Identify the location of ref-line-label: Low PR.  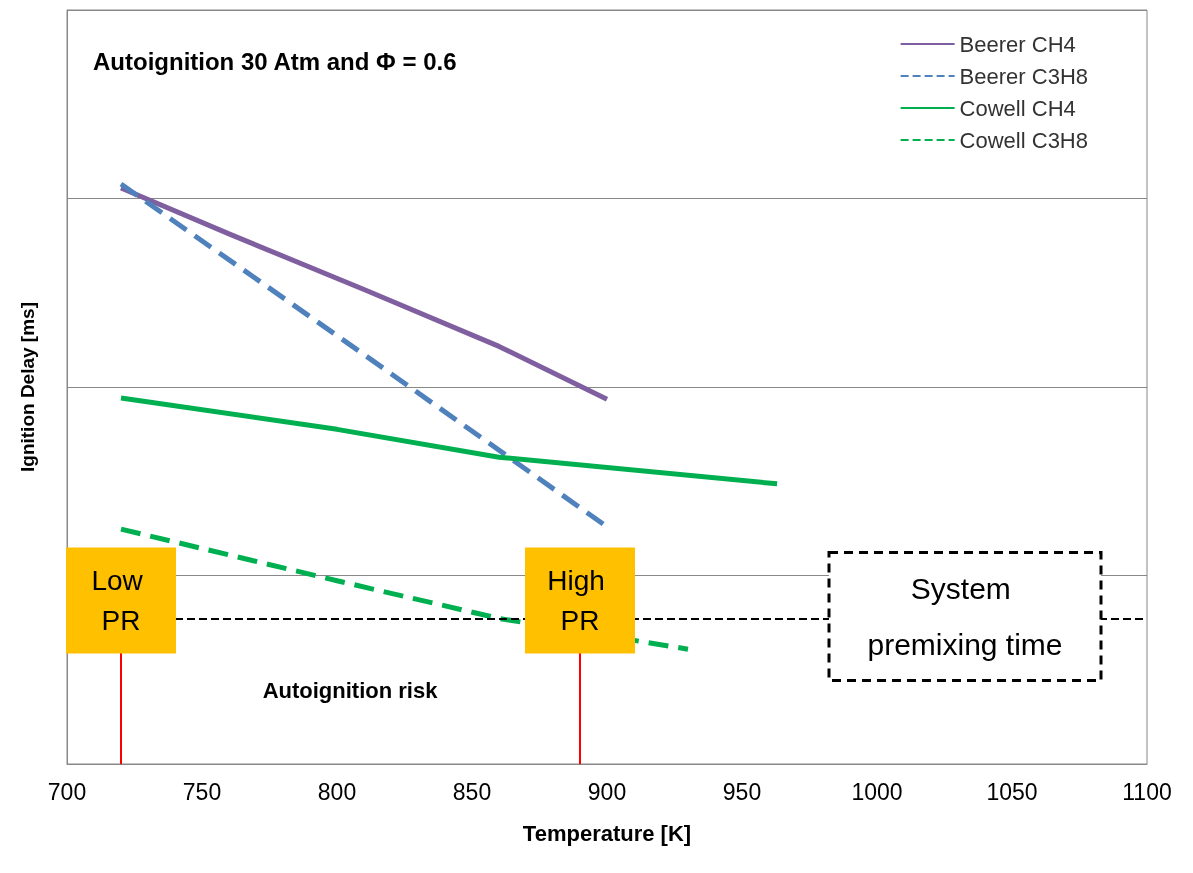
(121, 601).